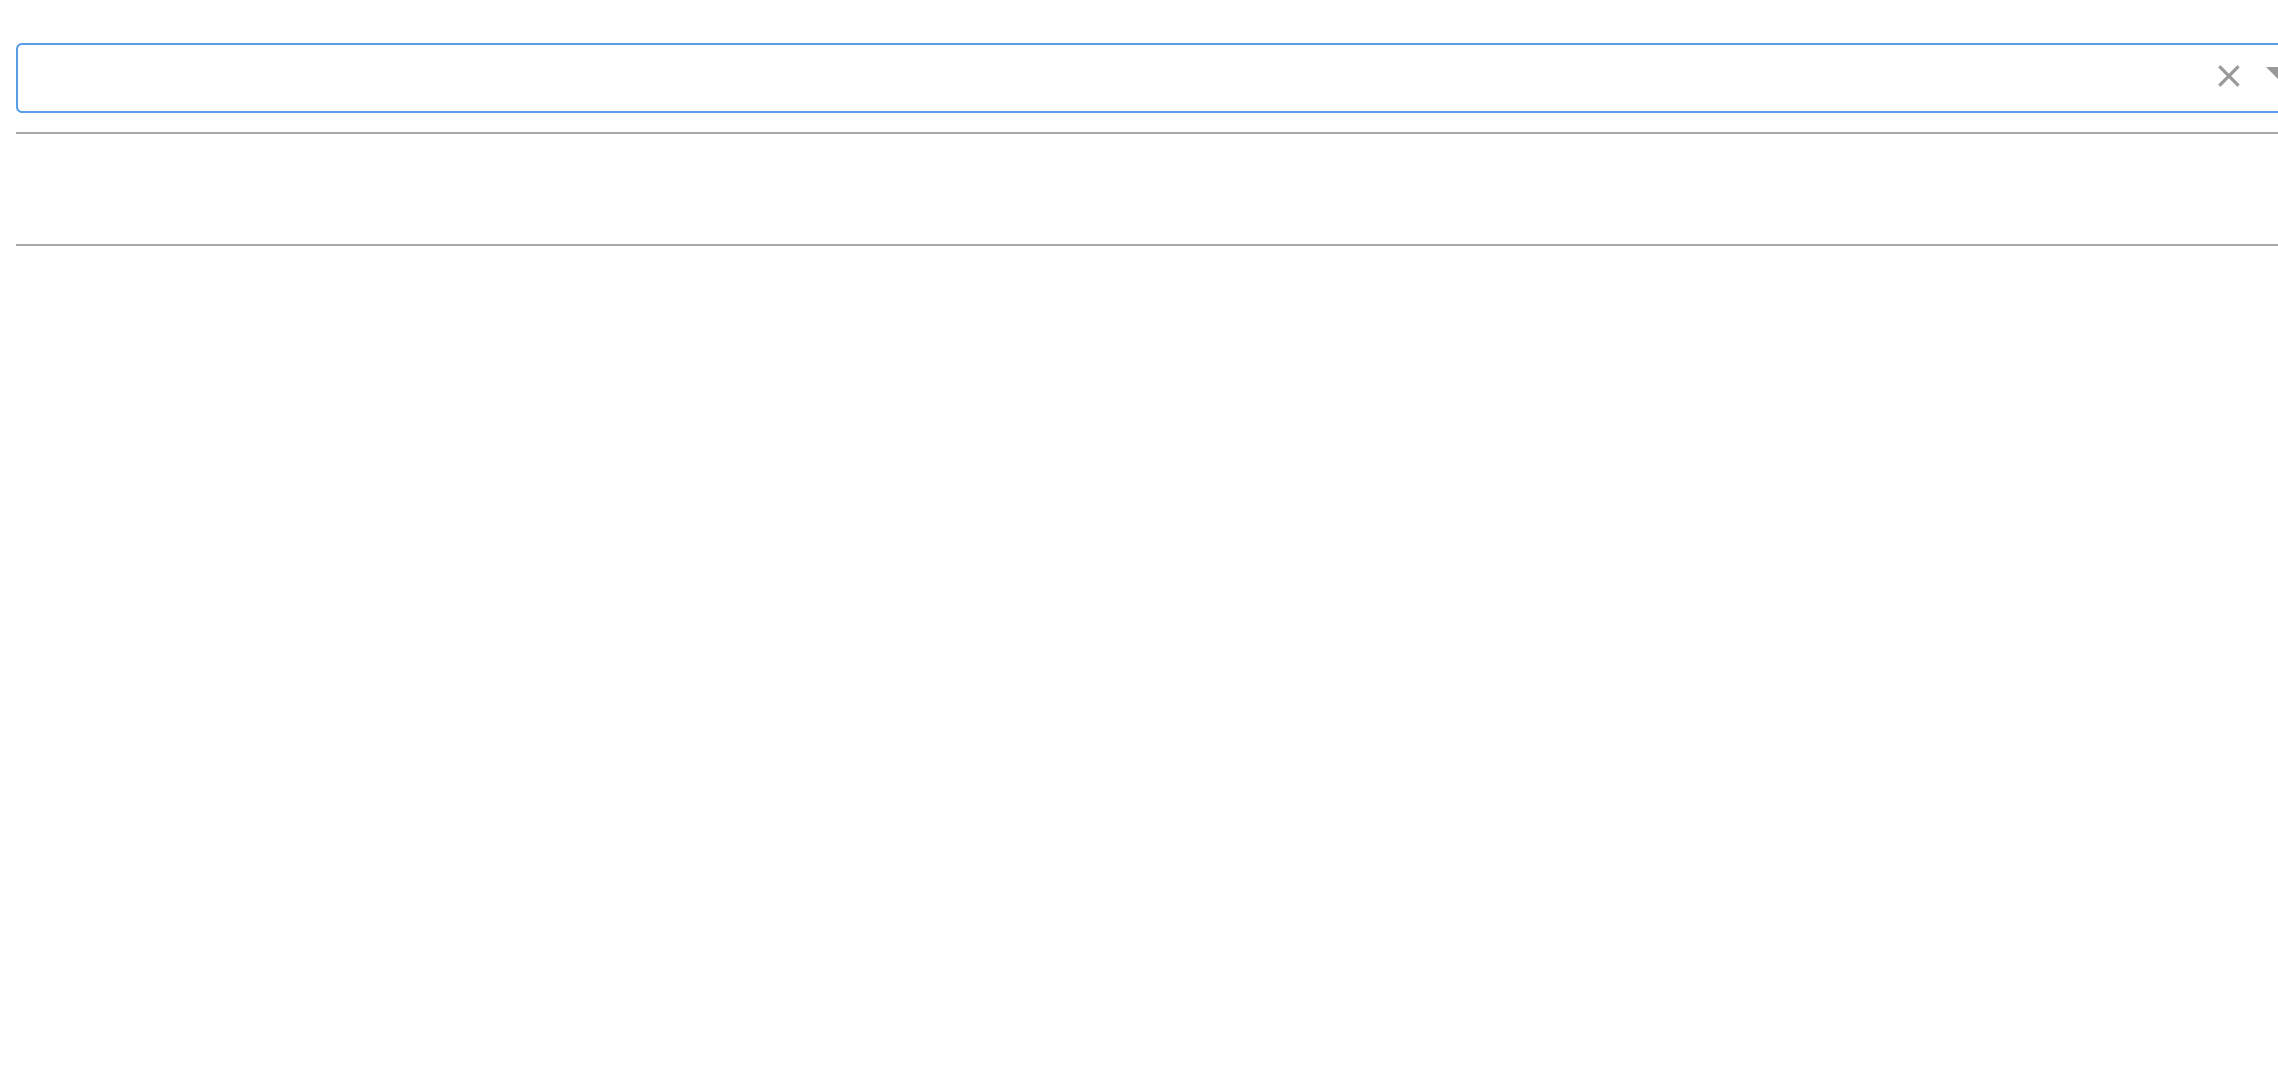 The height and width of the screenshot is (1078, 2278). I want to click on divider-top, so click(1147, 133).